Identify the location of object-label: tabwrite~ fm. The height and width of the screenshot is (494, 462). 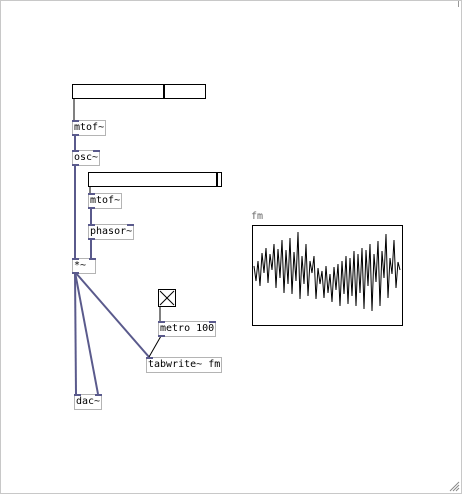
(184, 364).